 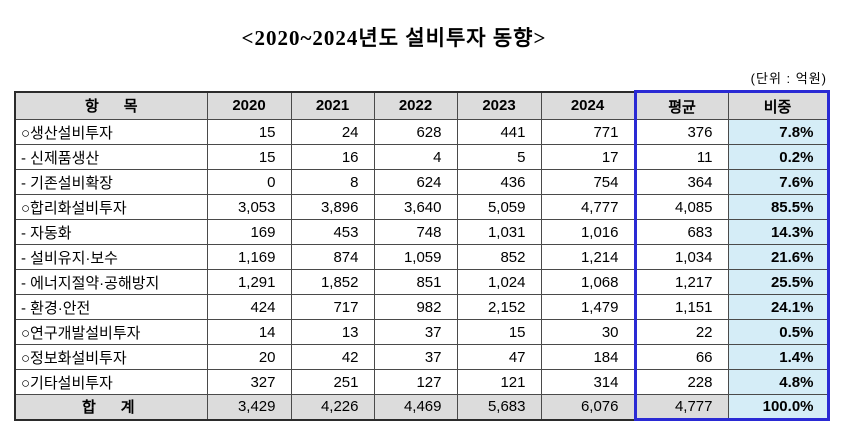 What do you see at coordinates (778, 105) in the screenshot?
I see `column-header-share: 비중` at bounding box center [778, 105].